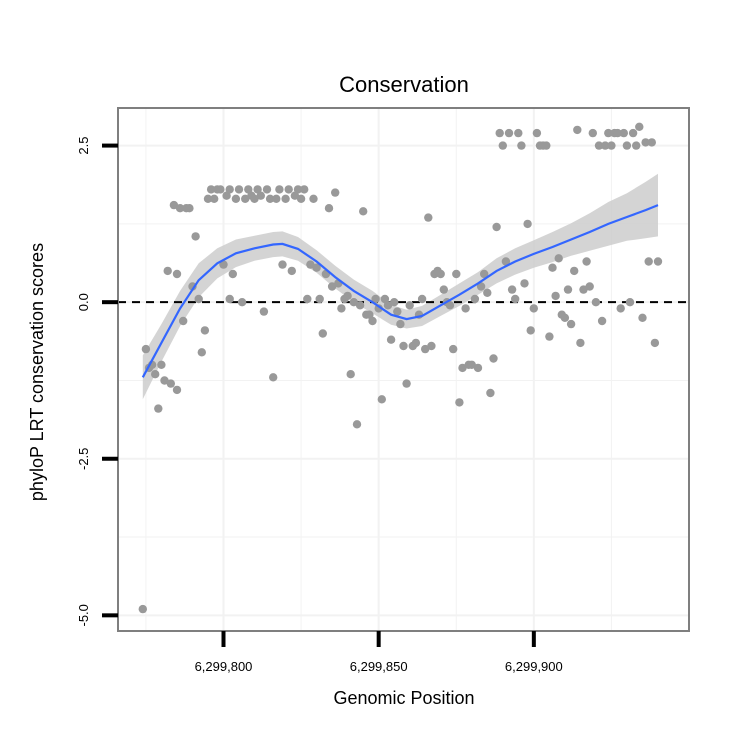  I want to click on y-tick-label: 2.5, so click(83, 146).